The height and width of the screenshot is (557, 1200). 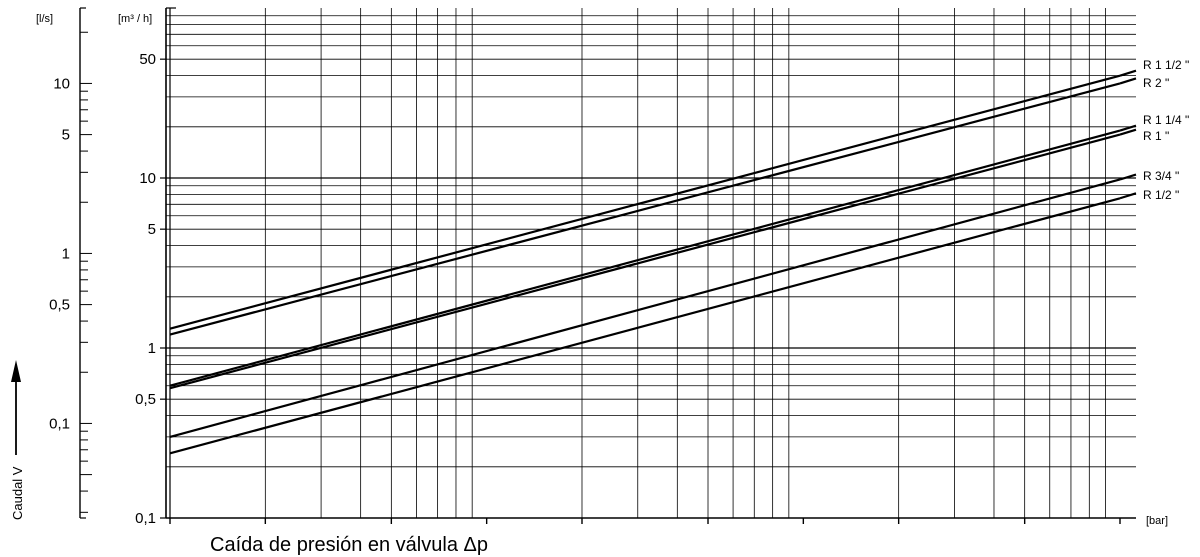 What do you see at coordinates (150, 289) in the screenshot?
I see `y-axis-ticks: 0,1 0,5 1 5 10 50` at bounding box center [150, 289].